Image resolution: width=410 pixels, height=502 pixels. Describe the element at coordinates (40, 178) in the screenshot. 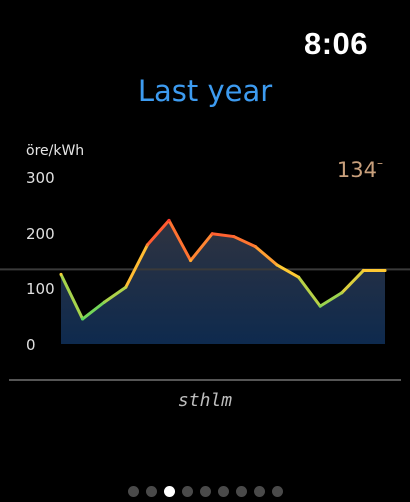

I see `y-tick-label: 300` at that location.